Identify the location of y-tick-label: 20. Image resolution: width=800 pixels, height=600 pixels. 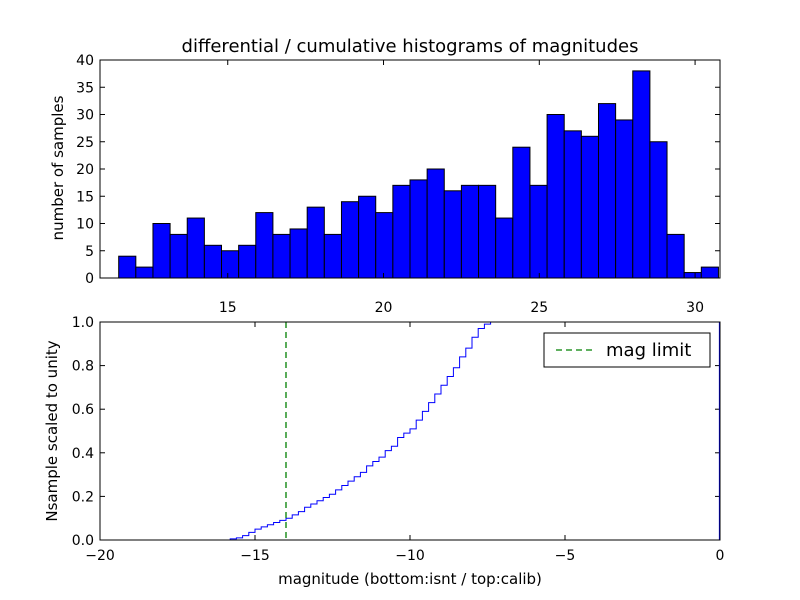
(85, 170).